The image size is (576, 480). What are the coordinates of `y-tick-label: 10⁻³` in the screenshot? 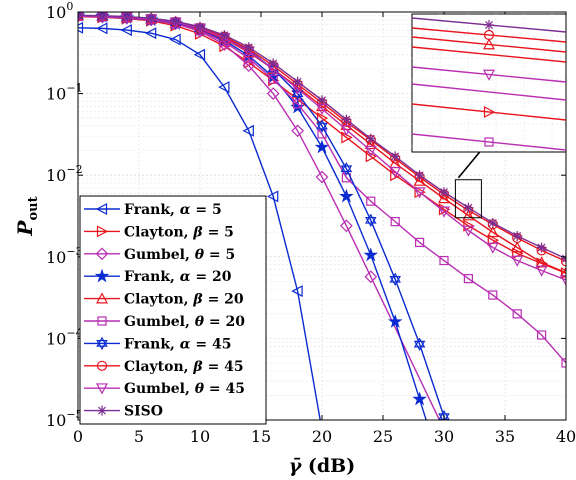 It's located at (64, 256).